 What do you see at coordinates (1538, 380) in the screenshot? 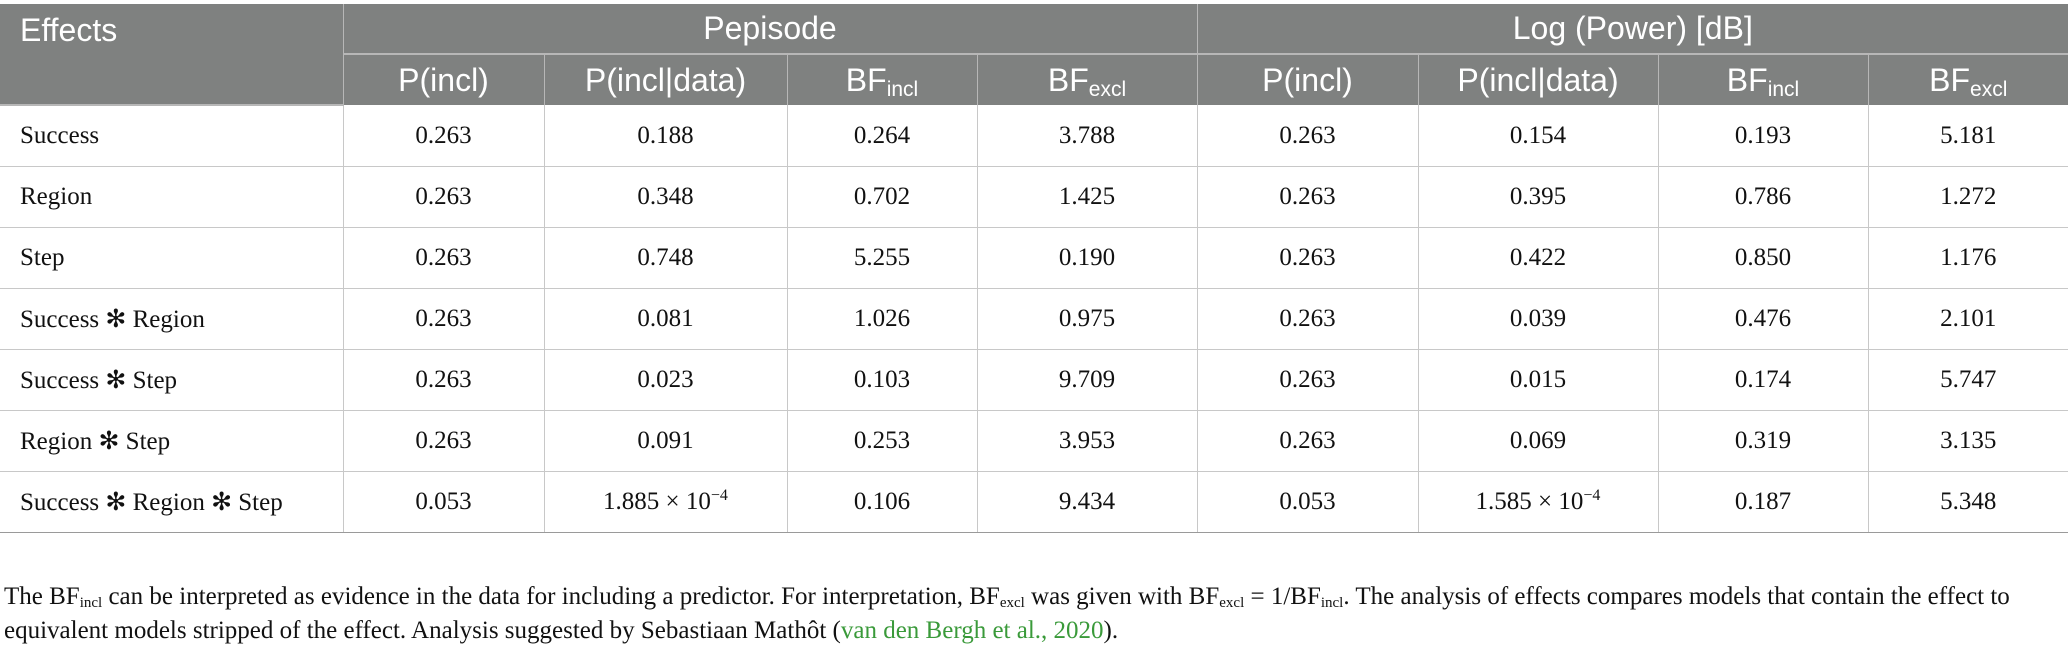
I see `log-p-incl-data-cell: 0.015` at bounding box center [1538, 380].